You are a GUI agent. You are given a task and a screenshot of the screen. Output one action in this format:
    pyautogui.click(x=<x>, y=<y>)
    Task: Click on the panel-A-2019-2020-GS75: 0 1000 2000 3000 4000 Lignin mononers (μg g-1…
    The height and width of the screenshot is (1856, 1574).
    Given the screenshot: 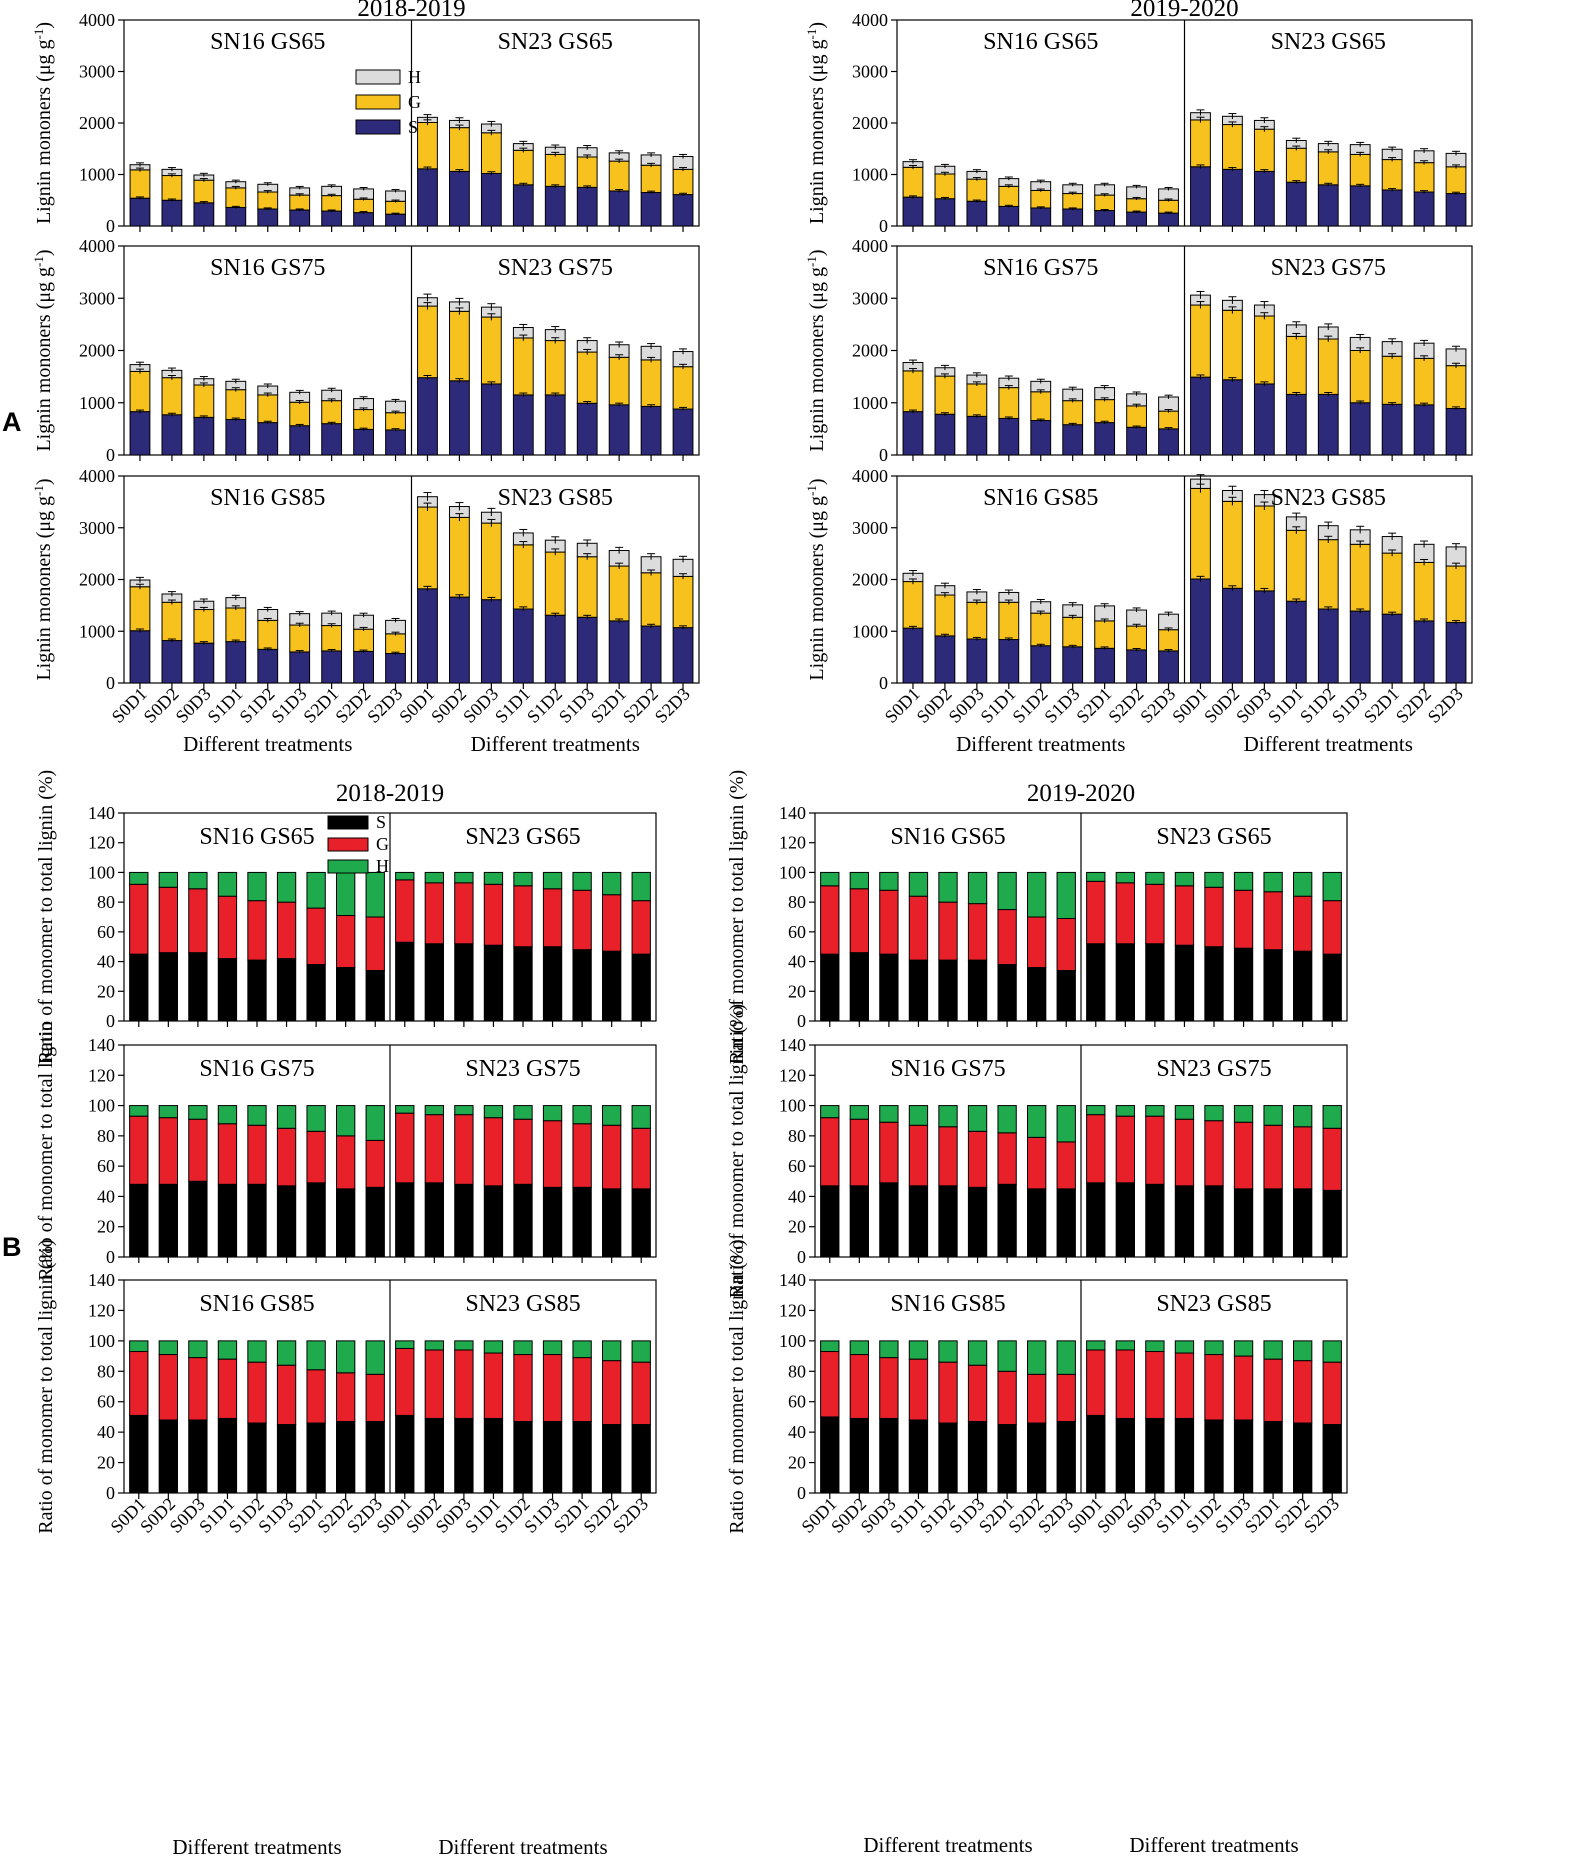 What is the action you would take?
    pyautogui.click(x=1138, y=350)
    